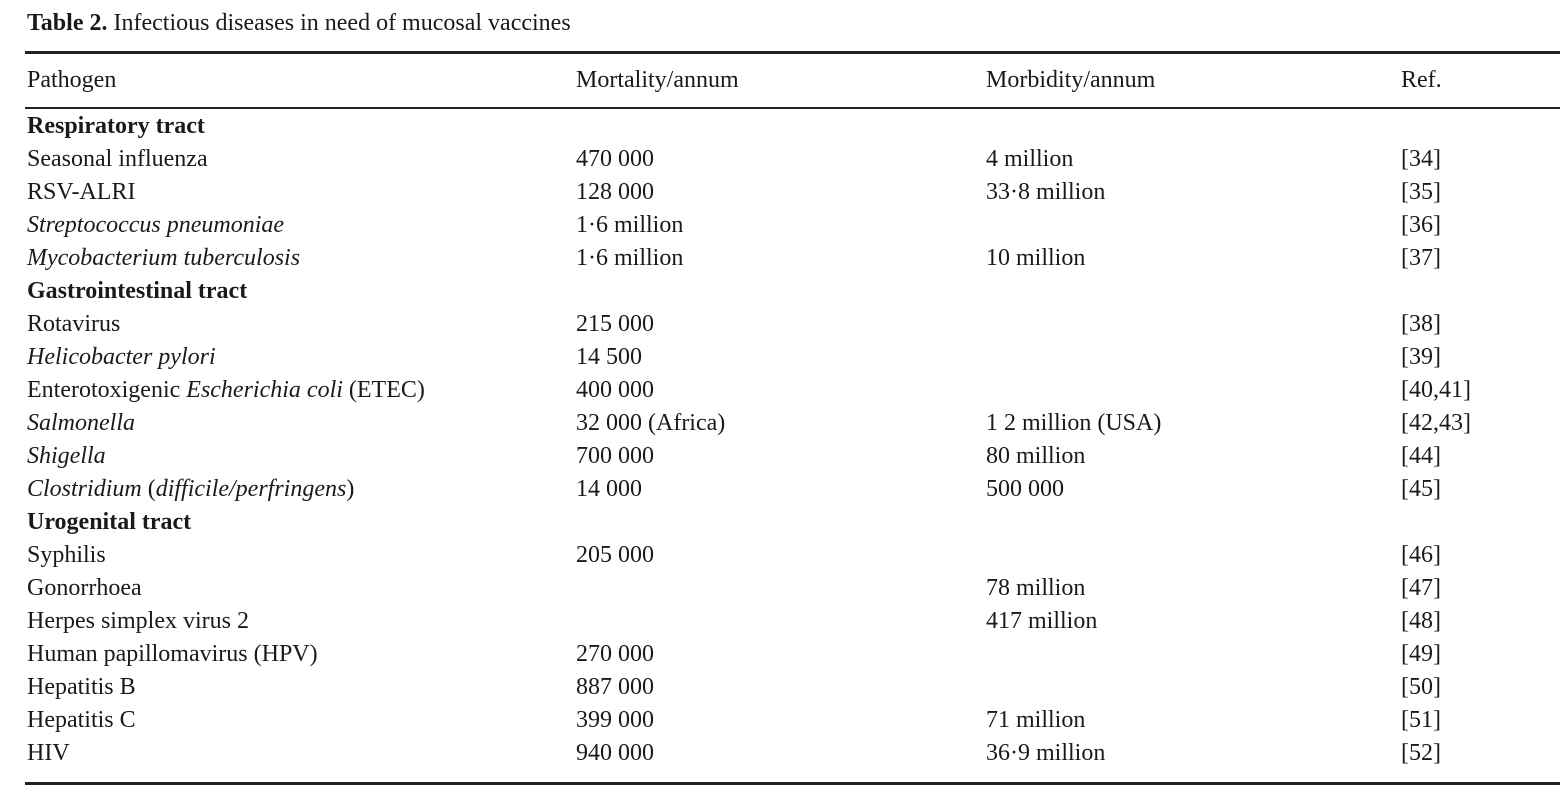 This screenshot has width=1564, height=796. Describe the element at coordinates (782, 192) in the screenshot. I see `table-row: RSV-ALRI 128 000 33·8 million [35]` at that location.